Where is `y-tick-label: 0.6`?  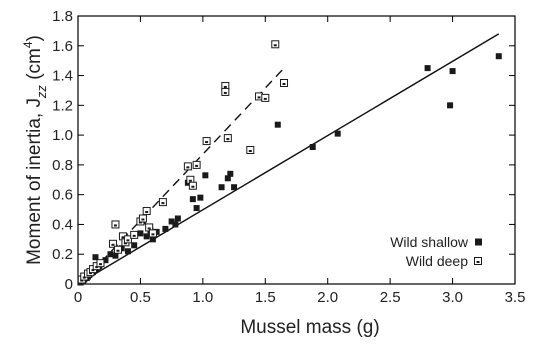
y-tick-label: 0.6 is located at coordinates (62, 195).